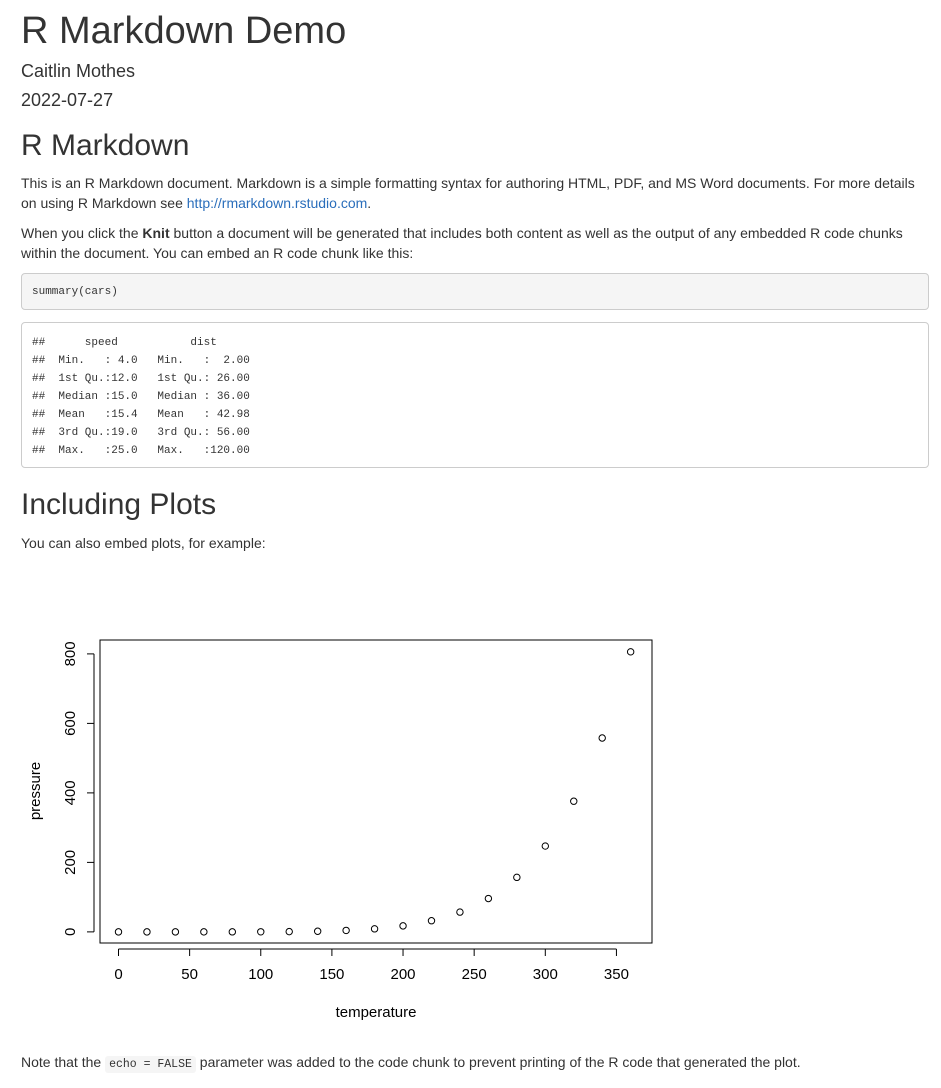  Describe the element at coordinates (474, 974) in the screenshot. I see `x-tick-label: 250` at that location.